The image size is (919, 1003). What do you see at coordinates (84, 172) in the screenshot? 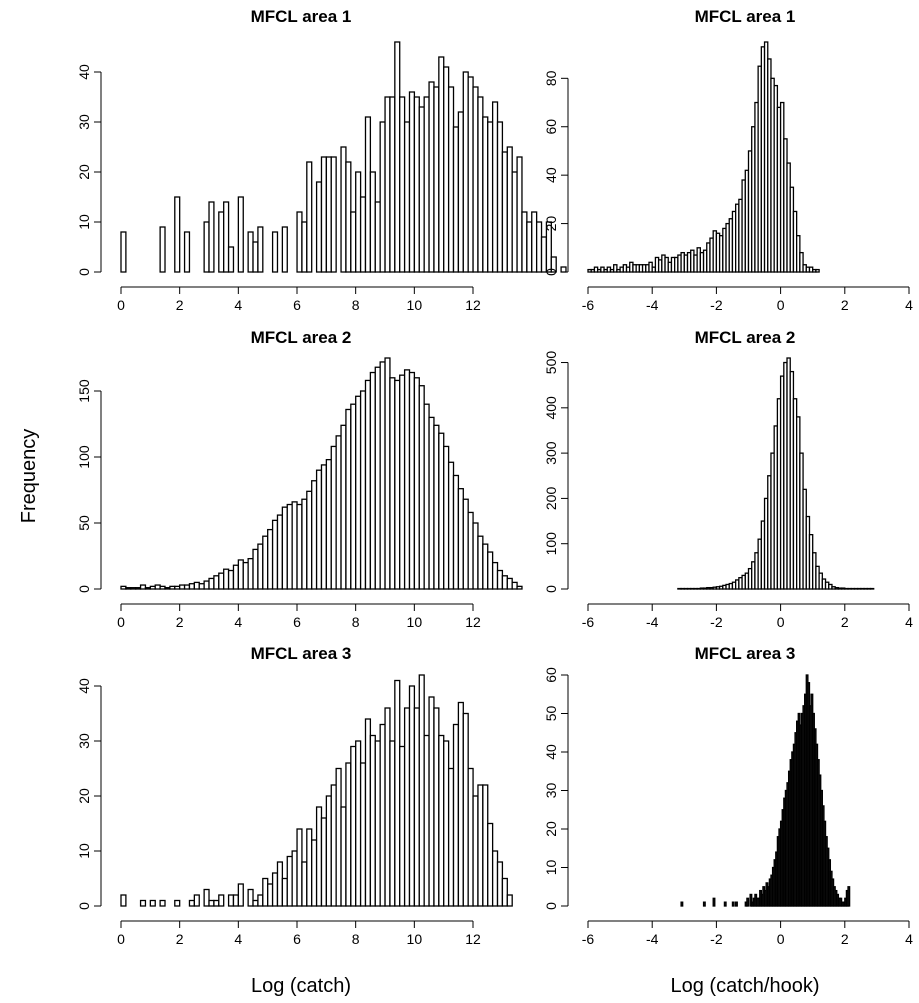
I see `y-tick-label: 20` at bounding box center [84, 172].